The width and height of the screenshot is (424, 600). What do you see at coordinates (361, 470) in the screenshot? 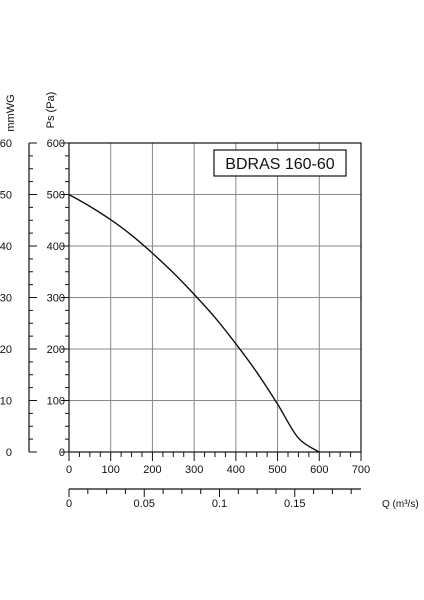
I see `x-tick-label: 700` at bounding box center [361, 470].